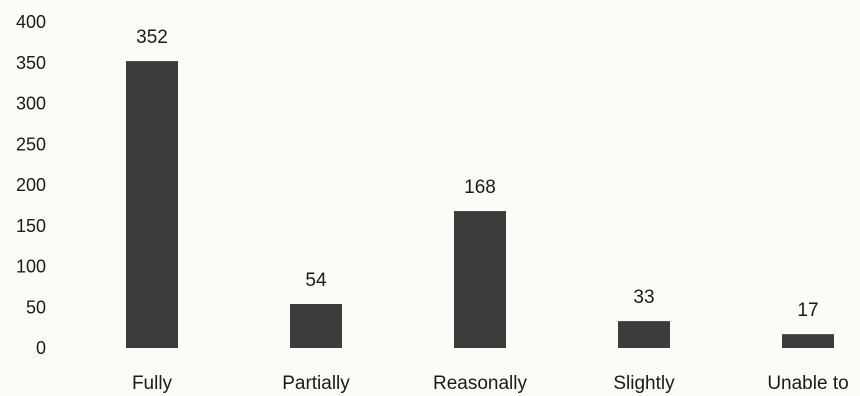 The width and height of the screenshot is (860, 396). Describe the element at coordinates (31, 63) in the screenshot. I see `y-tick-label: 350` at that location.